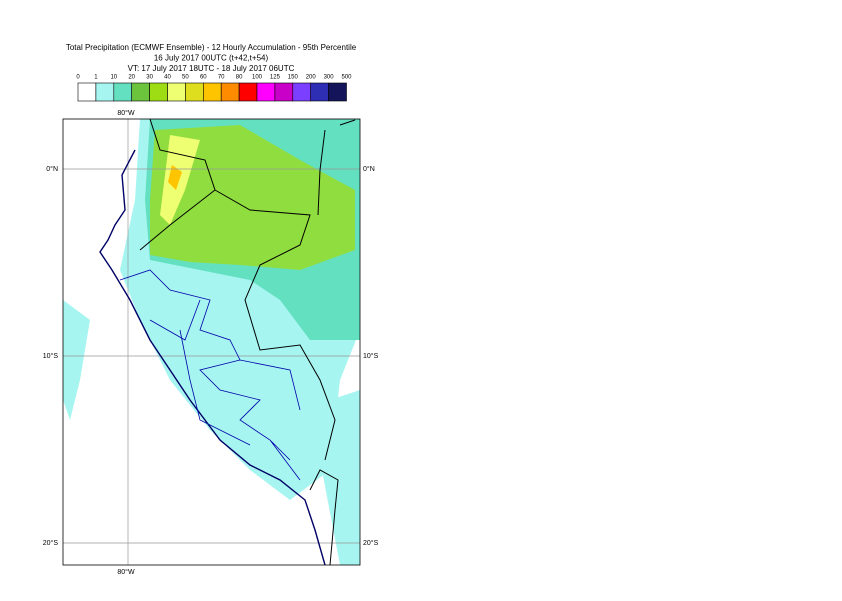 Image resolution: width=842 pixels, height=601 pixels. Describe the element at coordinates (311, 78) in the screenshot. I see `legend-label: 200` at that location.